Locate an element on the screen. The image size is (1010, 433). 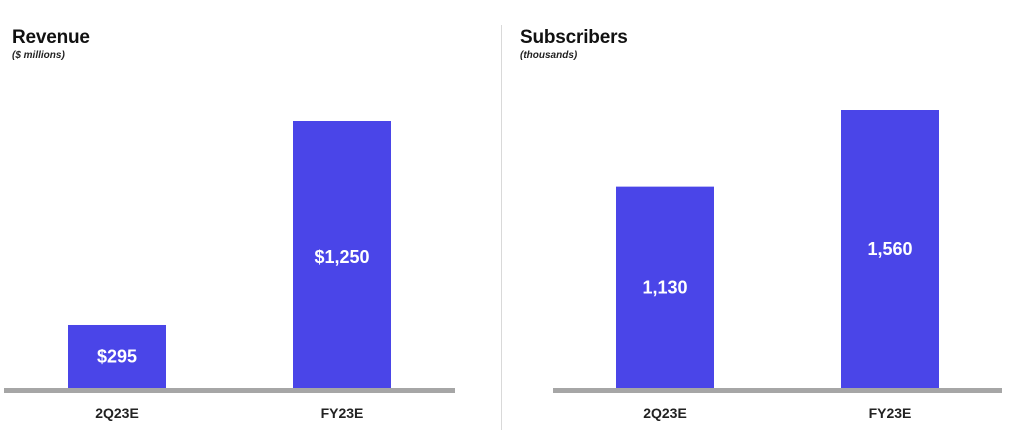
bar-value-label: 1,130 is located at coordinates (664, 287).